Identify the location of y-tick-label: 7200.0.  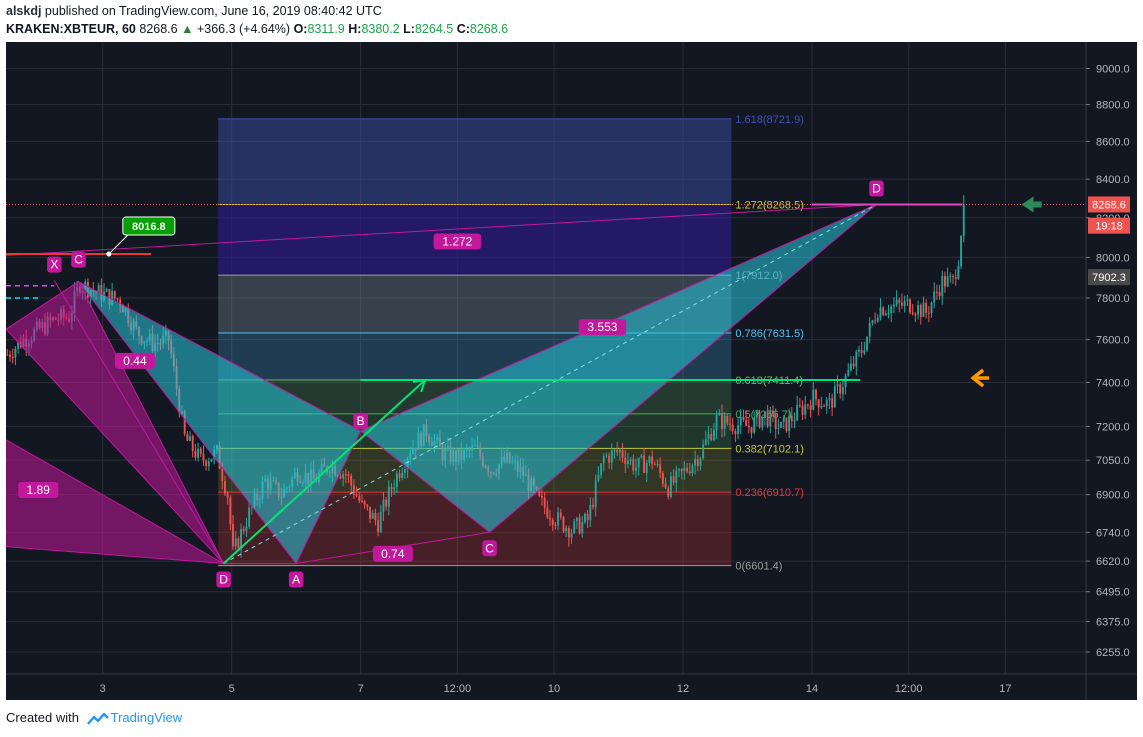
(1113, 427).